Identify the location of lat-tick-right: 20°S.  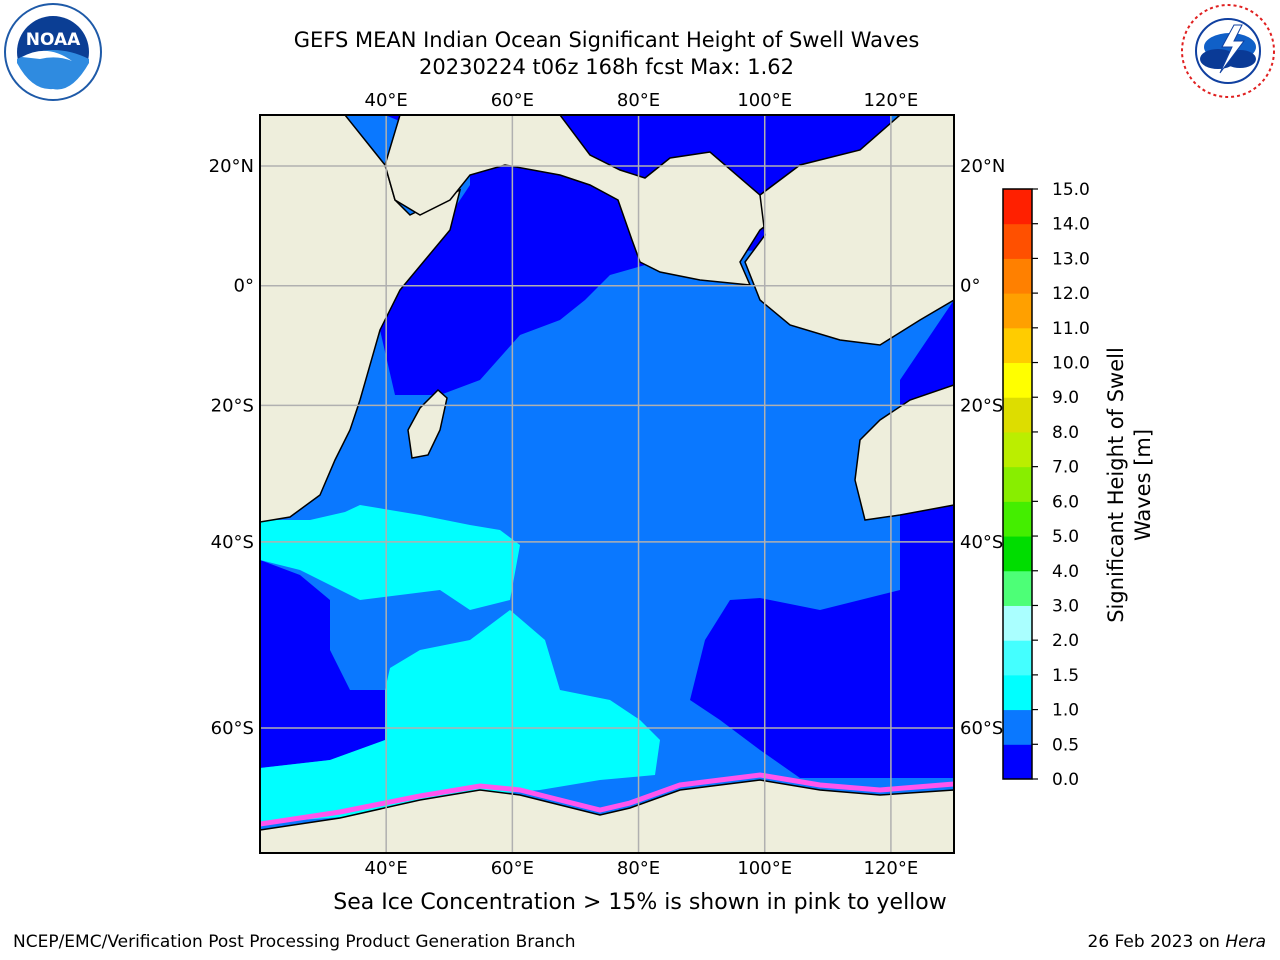
(981, 405).